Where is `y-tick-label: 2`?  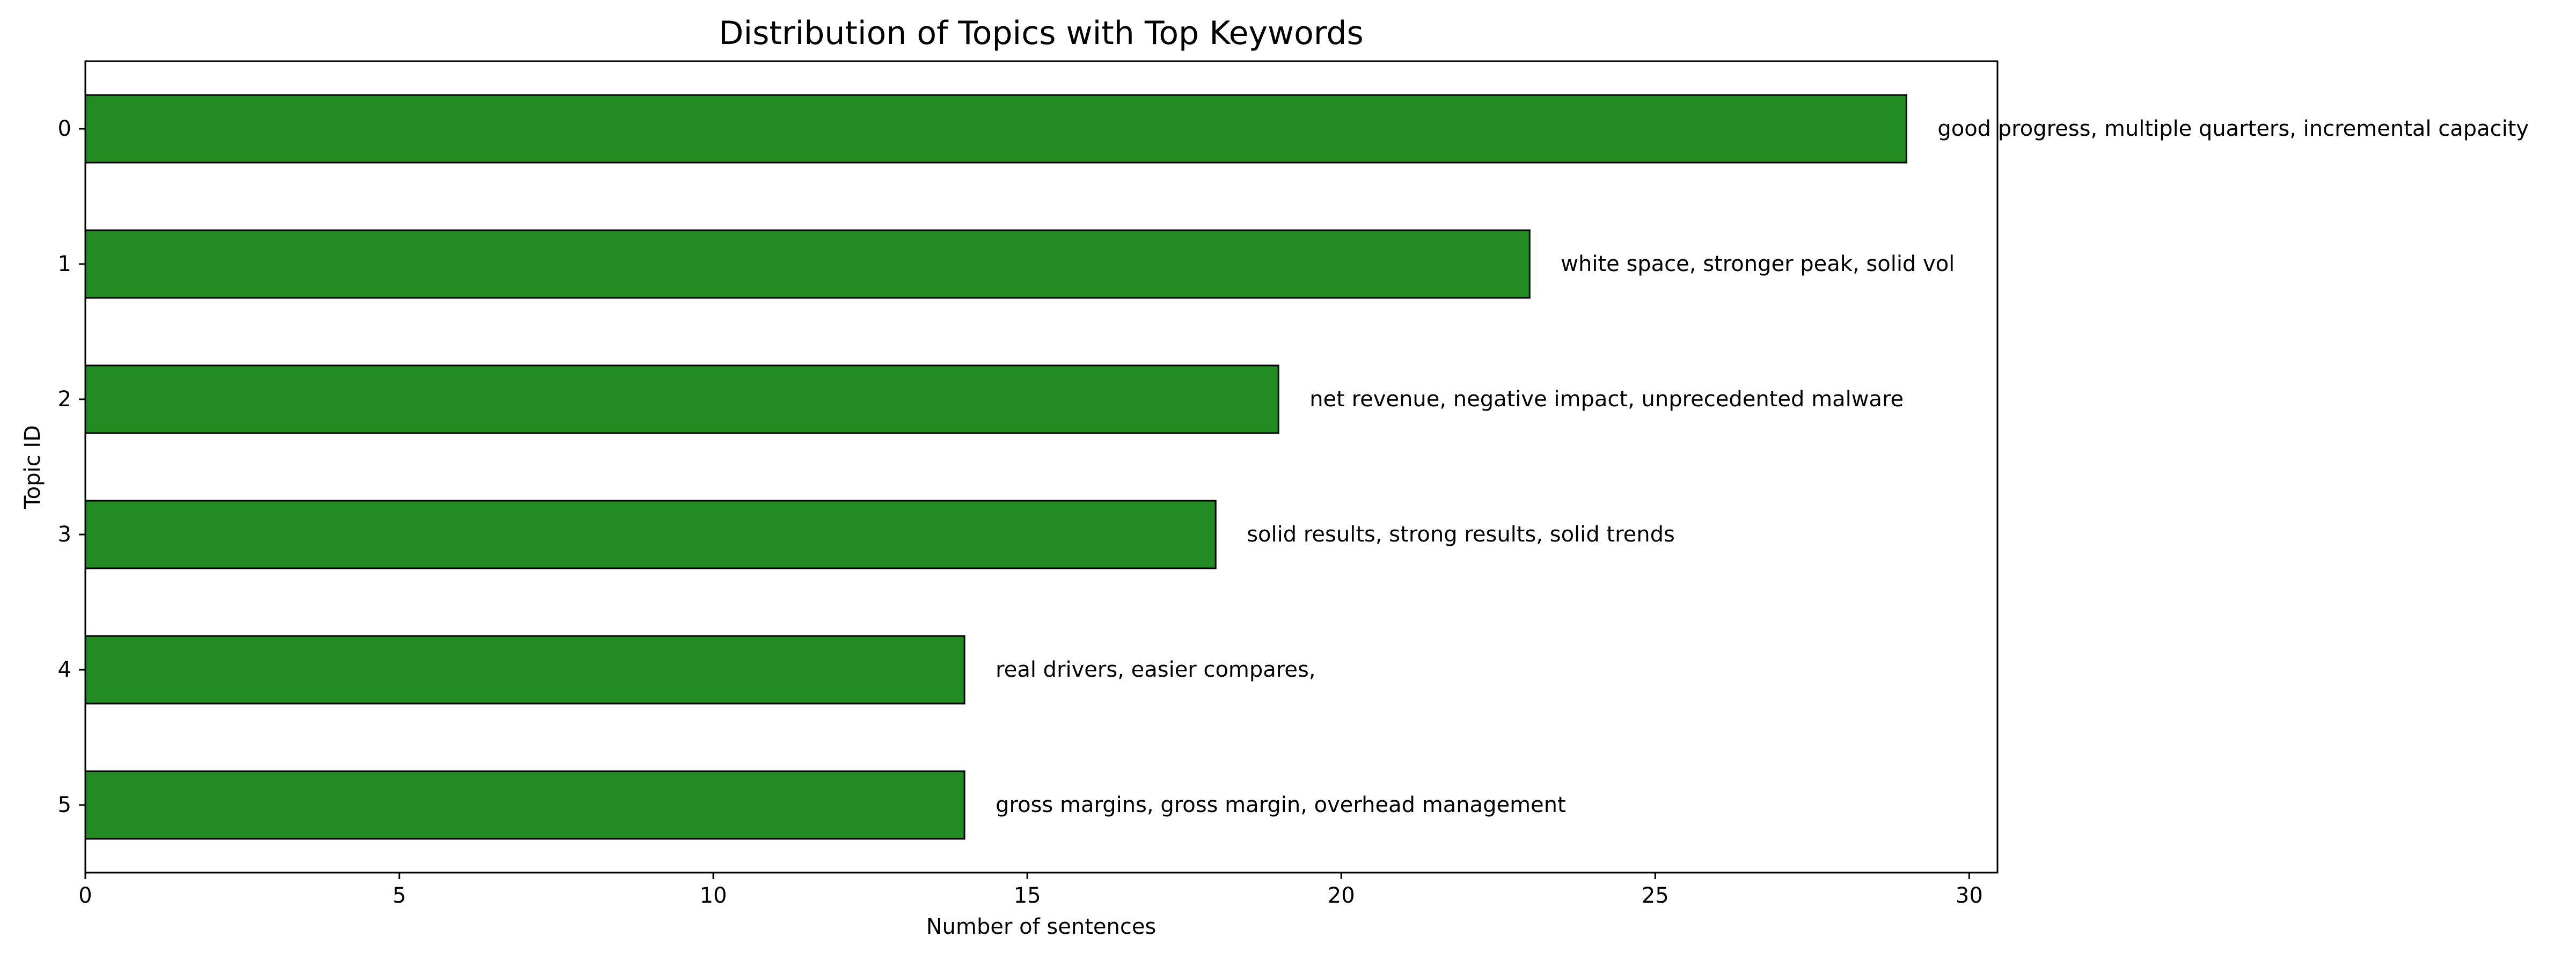 y-tick-label: 2 is located at coordinates (64, 399).